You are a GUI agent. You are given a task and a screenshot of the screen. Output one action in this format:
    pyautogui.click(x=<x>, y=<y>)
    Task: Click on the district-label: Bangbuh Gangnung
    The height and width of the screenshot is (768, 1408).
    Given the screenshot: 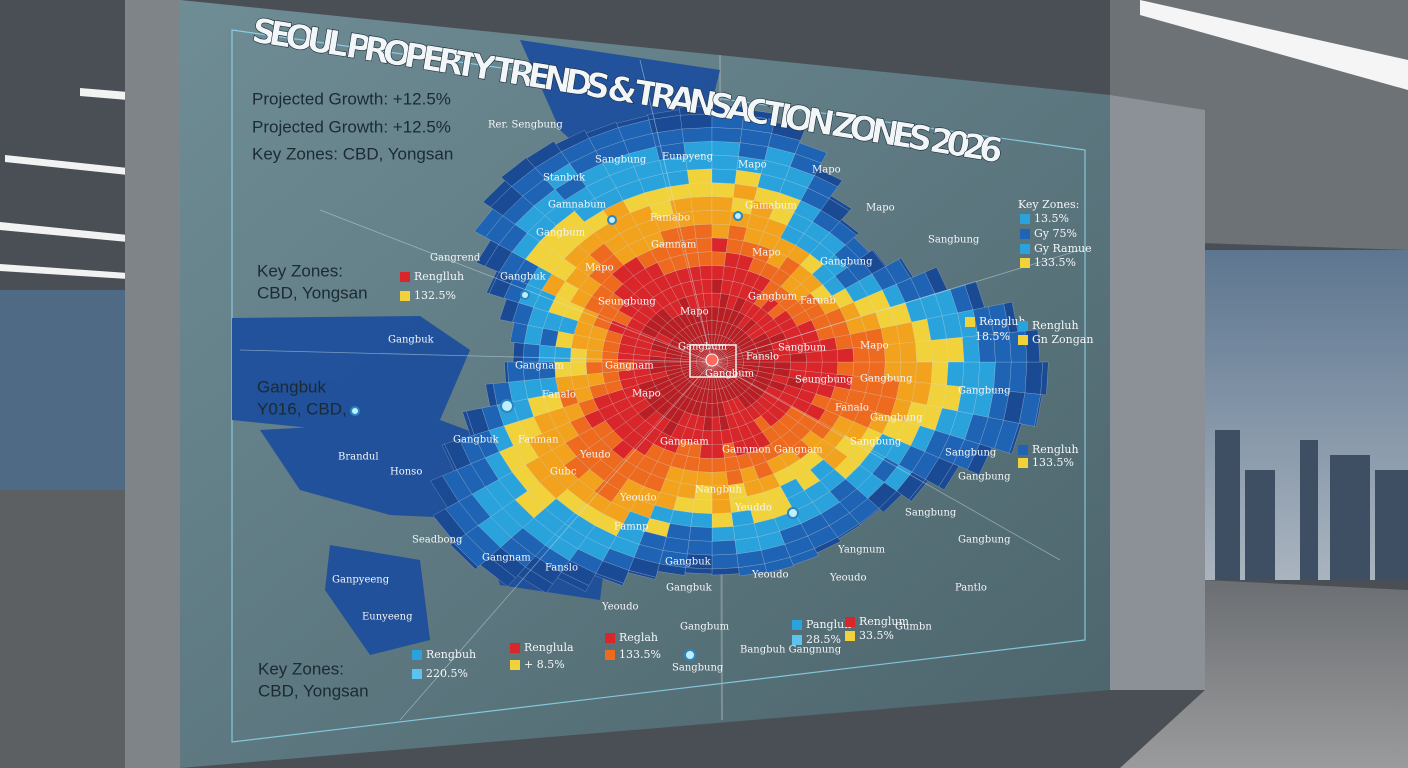 What is the action you would take?
    pyautogui.click(x=791, y=650)
    